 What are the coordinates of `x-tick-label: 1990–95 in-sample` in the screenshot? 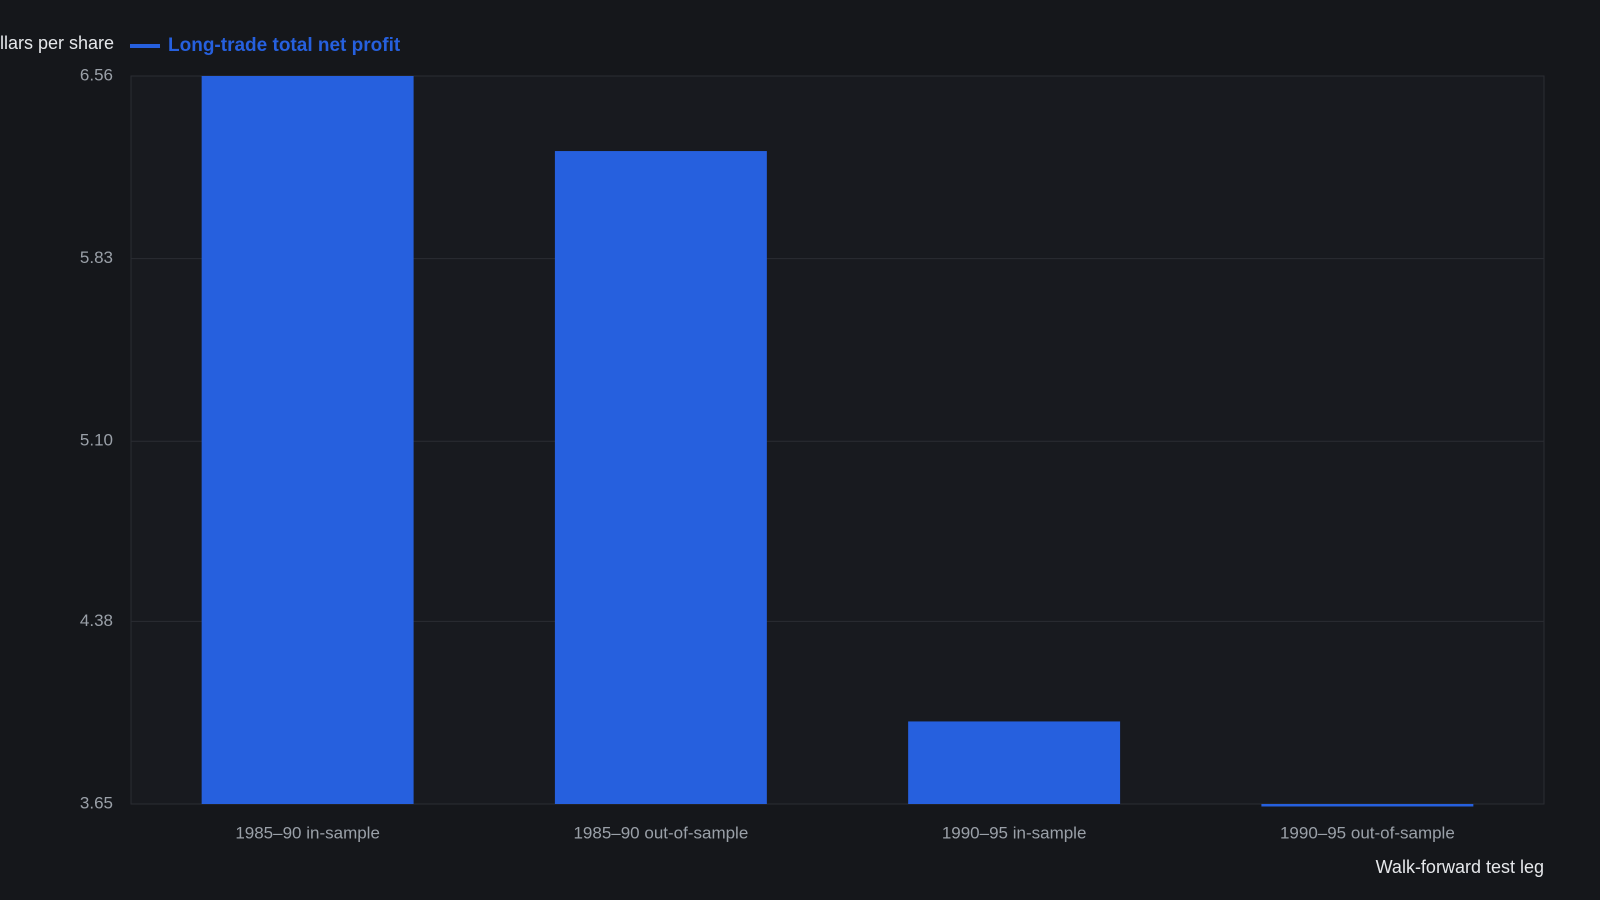 It's located at (1014, 832).